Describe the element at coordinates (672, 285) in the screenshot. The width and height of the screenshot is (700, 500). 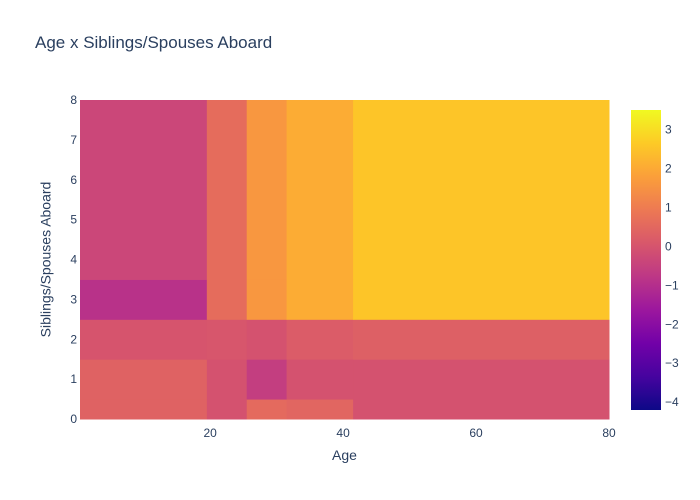
I see `colorbar-tick-label: −1` at that location.